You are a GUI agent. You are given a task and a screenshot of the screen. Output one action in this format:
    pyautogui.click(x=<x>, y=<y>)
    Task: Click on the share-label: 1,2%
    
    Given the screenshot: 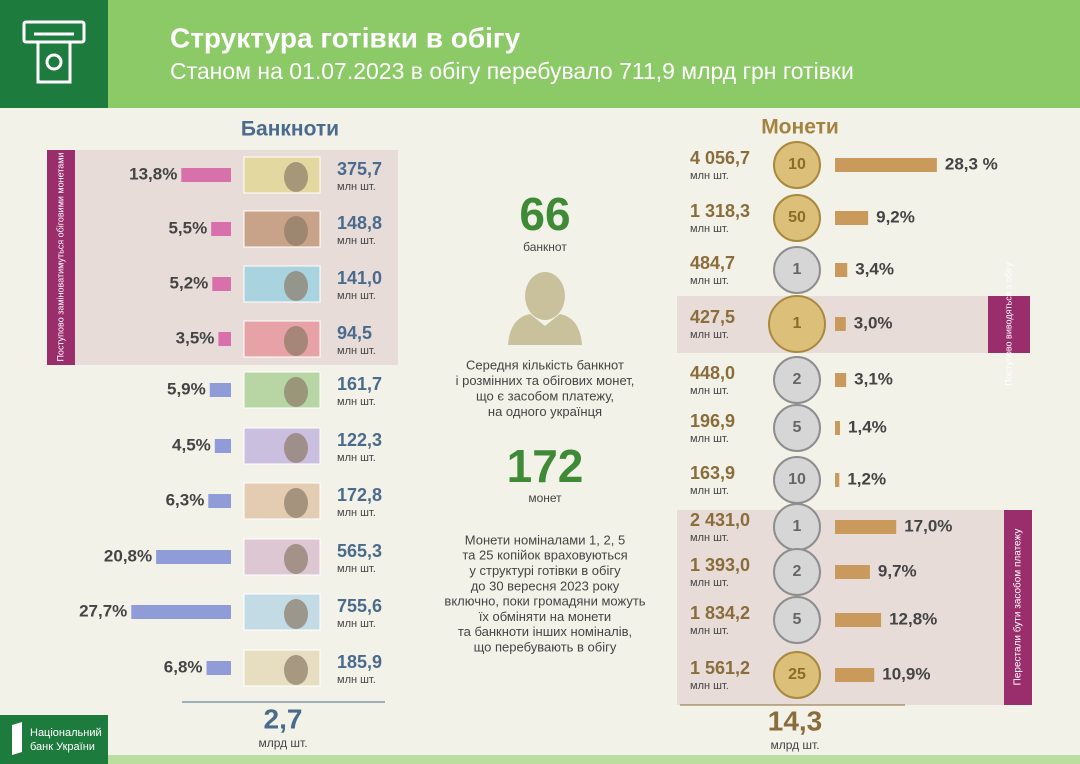 What is the action you would take?
    pyautogui.click(x=866, y=478)
    